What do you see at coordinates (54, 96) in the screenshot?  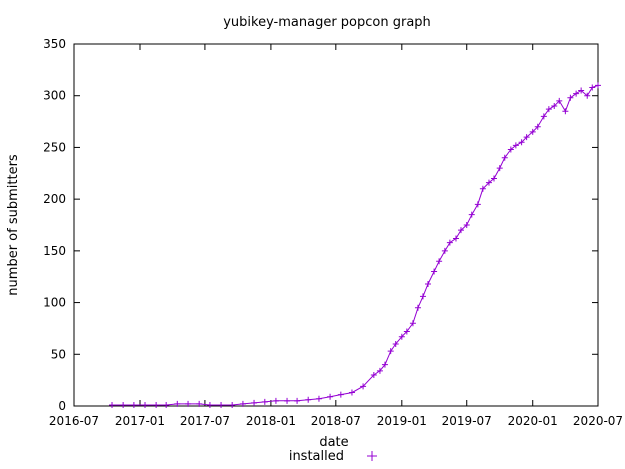 I see `y-tick-label: 300` at bounding box center [54, 96].